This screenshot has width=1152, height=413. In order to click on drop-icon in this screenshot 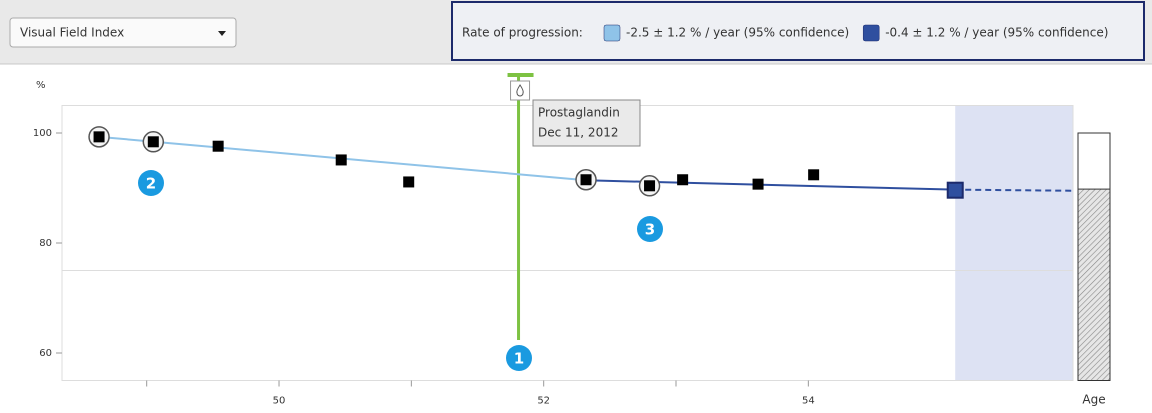, I will do `click(520, 90)`.